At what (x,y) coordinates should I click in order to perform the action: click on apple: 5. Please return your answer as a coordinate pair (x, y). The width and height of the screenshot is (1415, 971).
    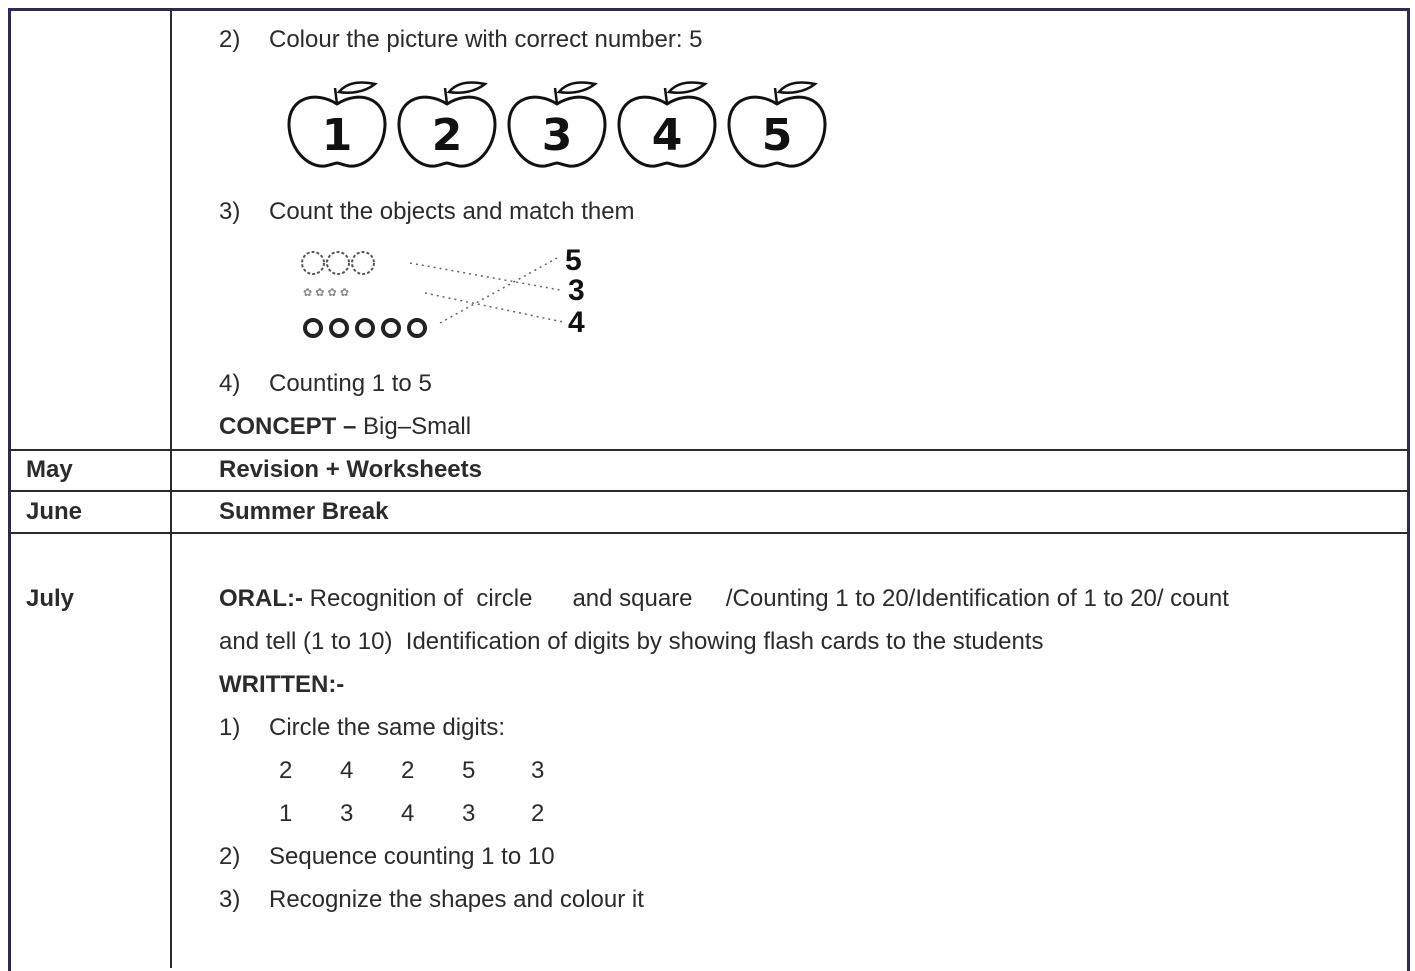
    Looking at the image, I should click on (777, 124).